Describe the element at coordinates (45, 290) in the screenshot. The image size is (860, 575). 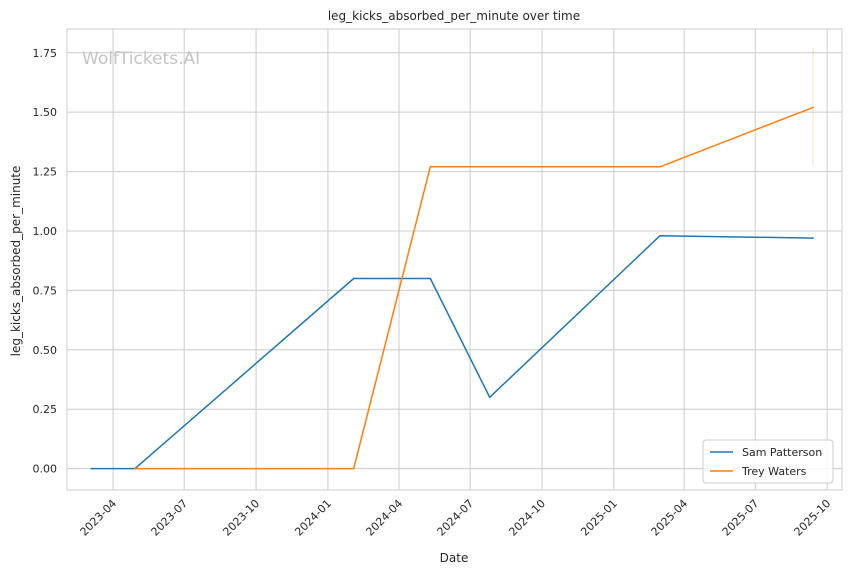
I see `y-tick-label: 0.75` at that location.